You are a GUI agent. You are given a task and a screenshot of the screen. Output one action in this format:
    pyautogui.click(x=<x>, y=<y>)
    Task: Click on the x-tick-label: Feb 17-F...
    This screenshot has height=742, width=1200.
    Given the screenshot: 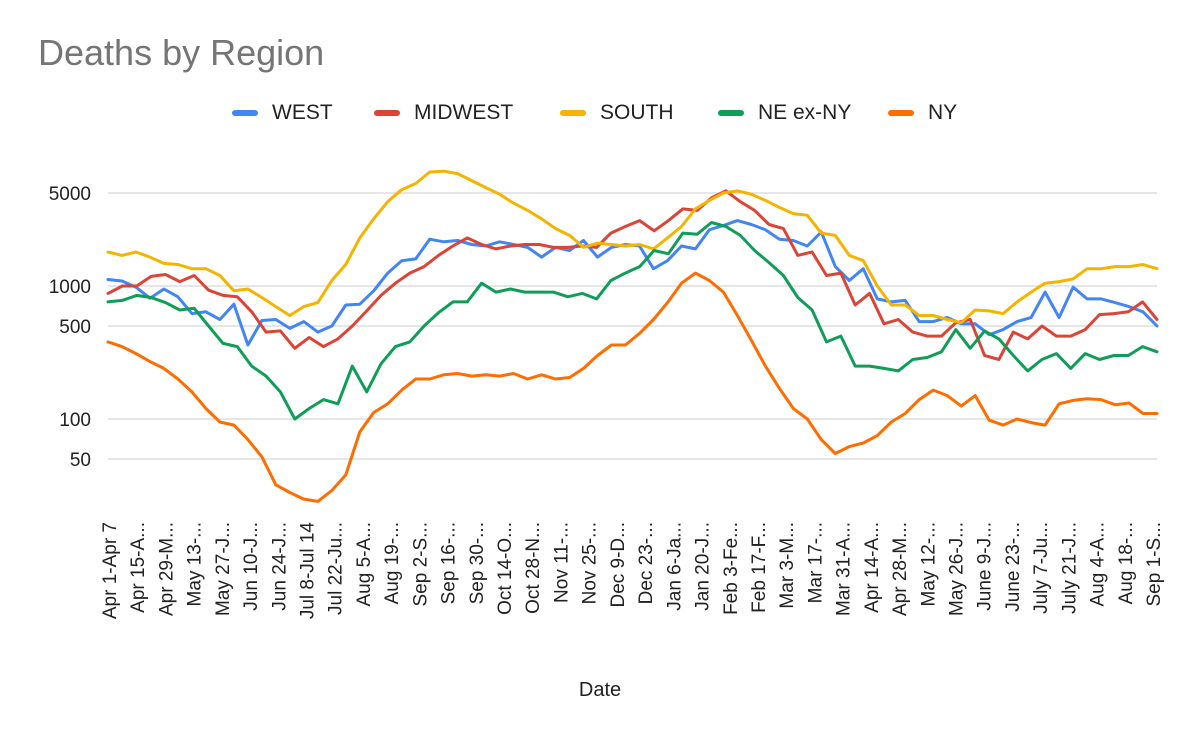 What is the action you would take?
    pyautogui.click(x=759, y=567)
    